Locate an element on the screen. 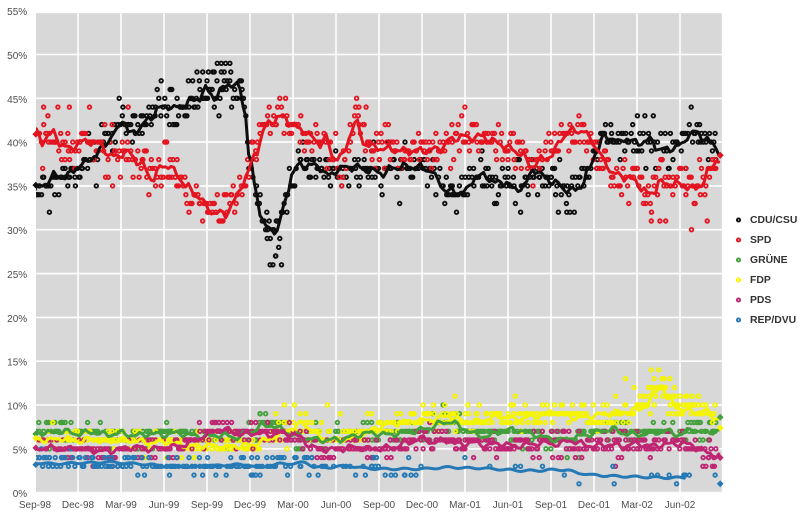 This screenshot has width=800, height=522. svg-text: 50% is located at coordinates (17, 56).